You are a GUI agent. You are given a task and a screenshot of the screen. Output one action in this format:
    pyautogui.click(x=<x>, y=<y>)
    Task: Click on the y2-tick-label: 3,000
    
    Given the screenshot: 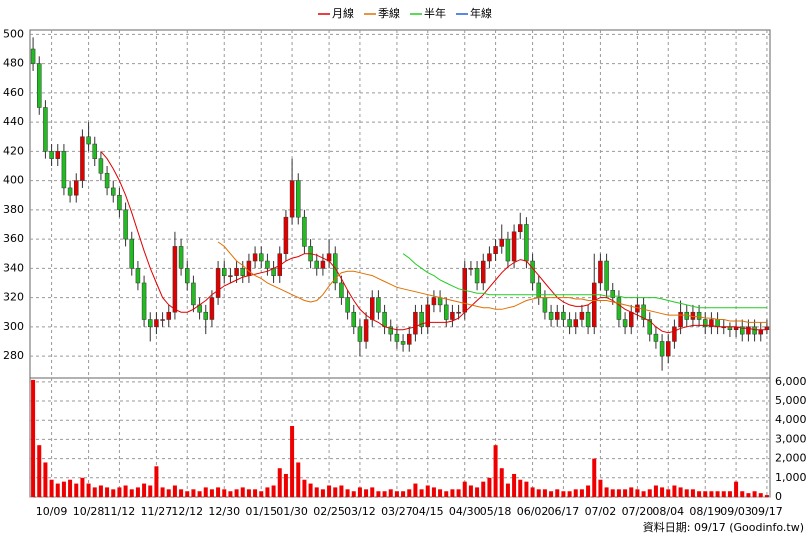 What is the action you would take?
    pyautogui.click(x=791, y=438)
    